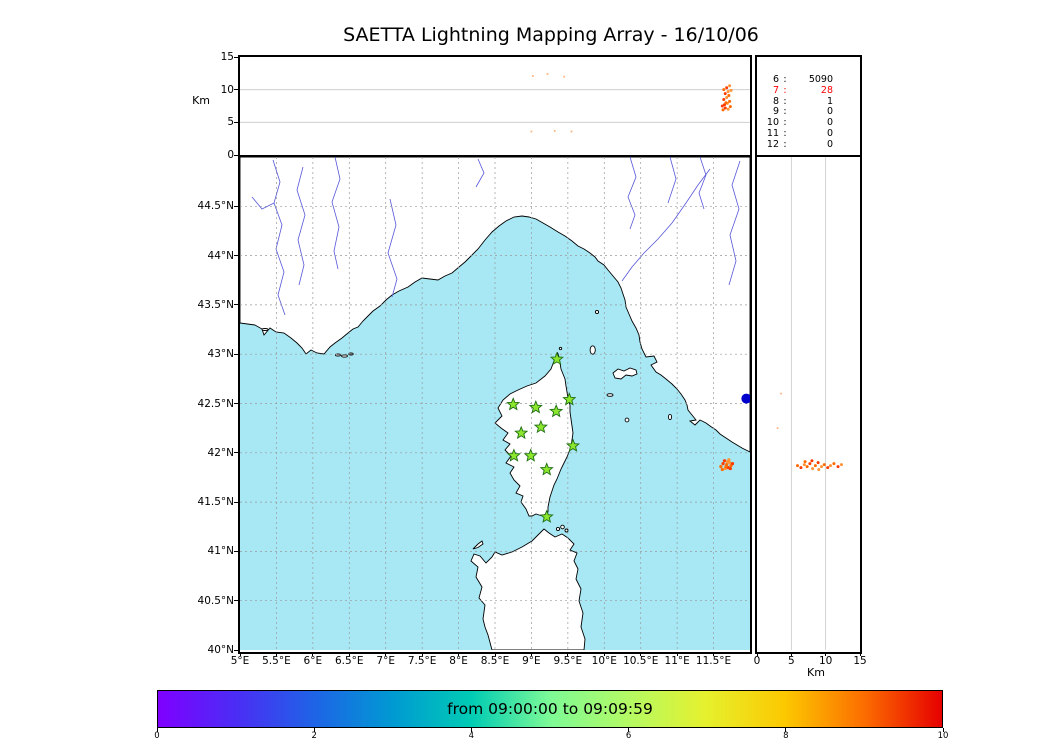  What do you see at coordinates (802, 79) in the screenshot?
I see `station-count-row: 6:5090` at bounding box center [802, 79].